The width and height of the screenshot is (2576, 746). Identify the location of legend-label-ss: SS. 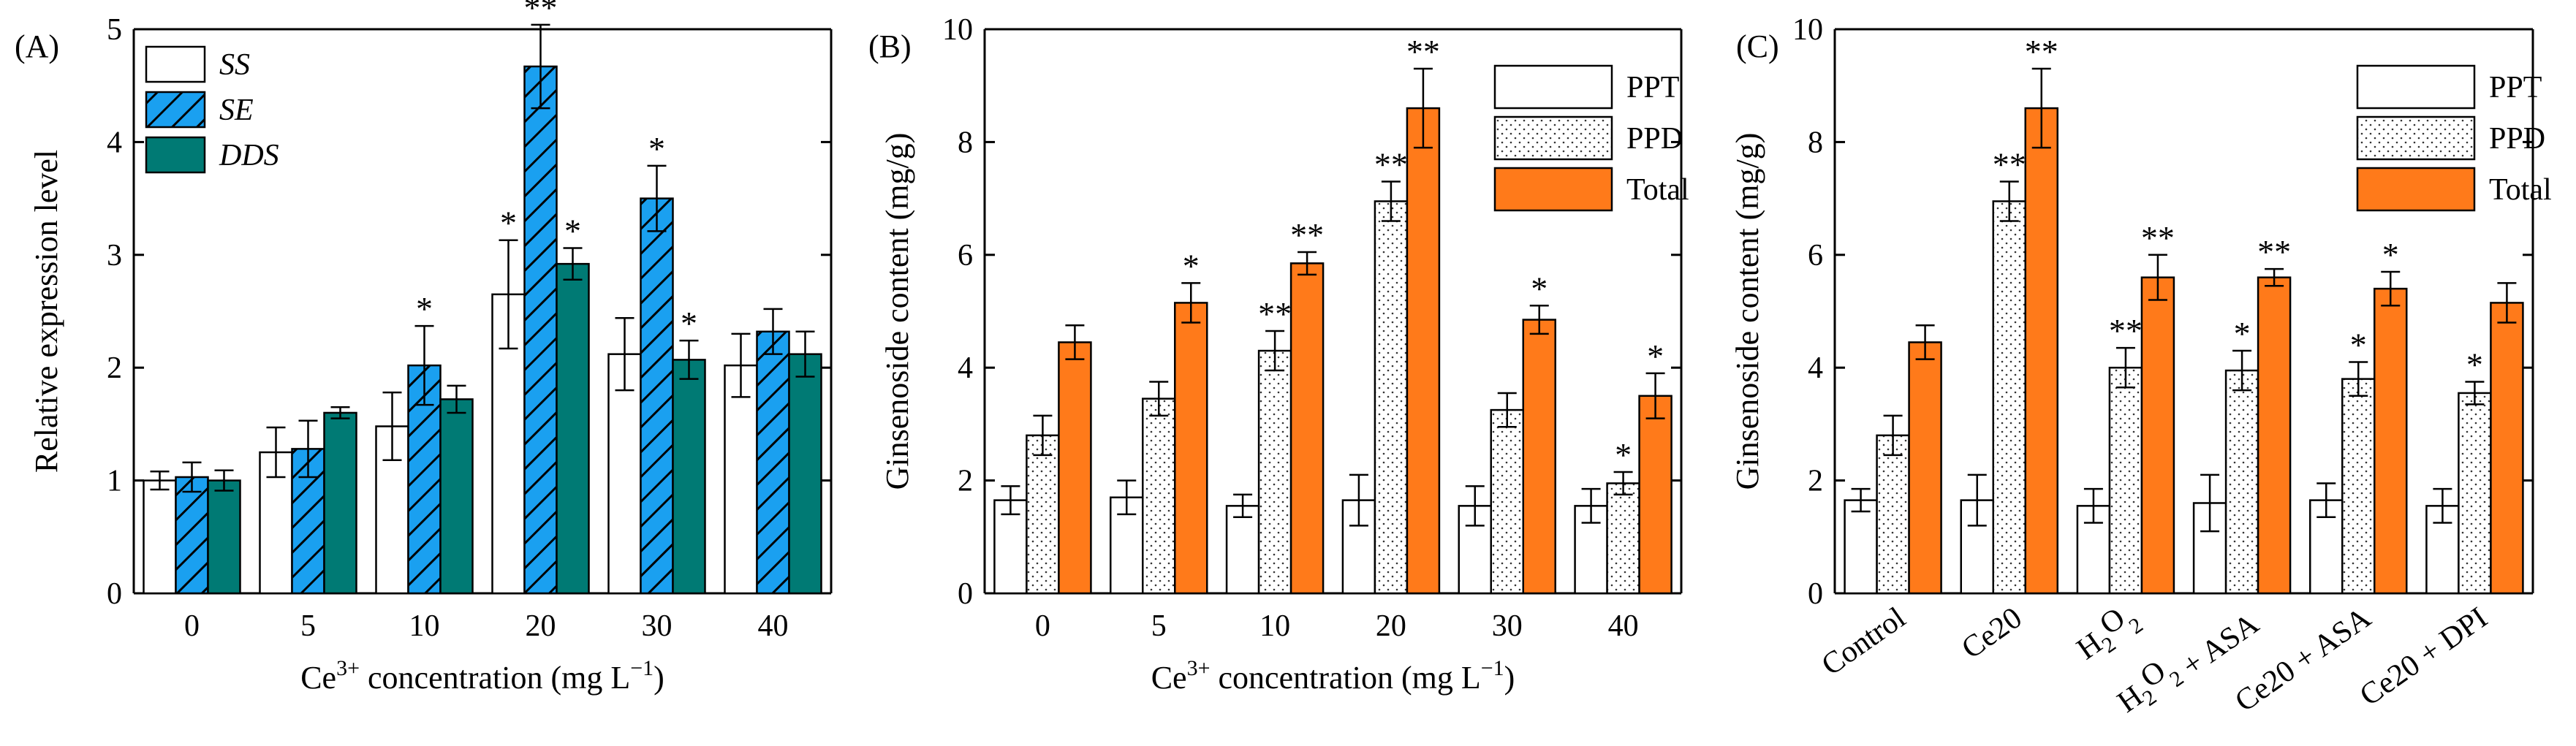
(234, 65).